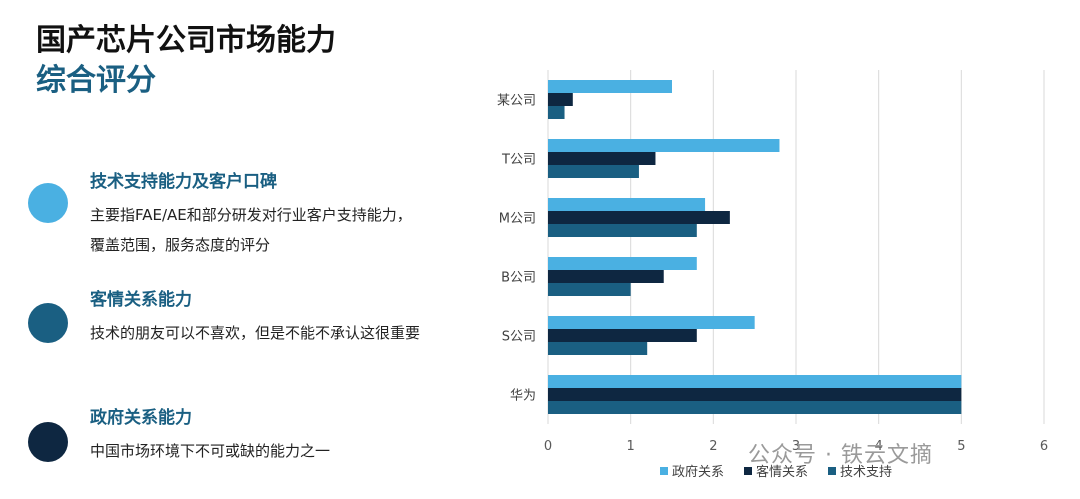 The width and height of the screenshot is (1080, 499). I want to click on x-tick-label: 2, so click(713, 446).